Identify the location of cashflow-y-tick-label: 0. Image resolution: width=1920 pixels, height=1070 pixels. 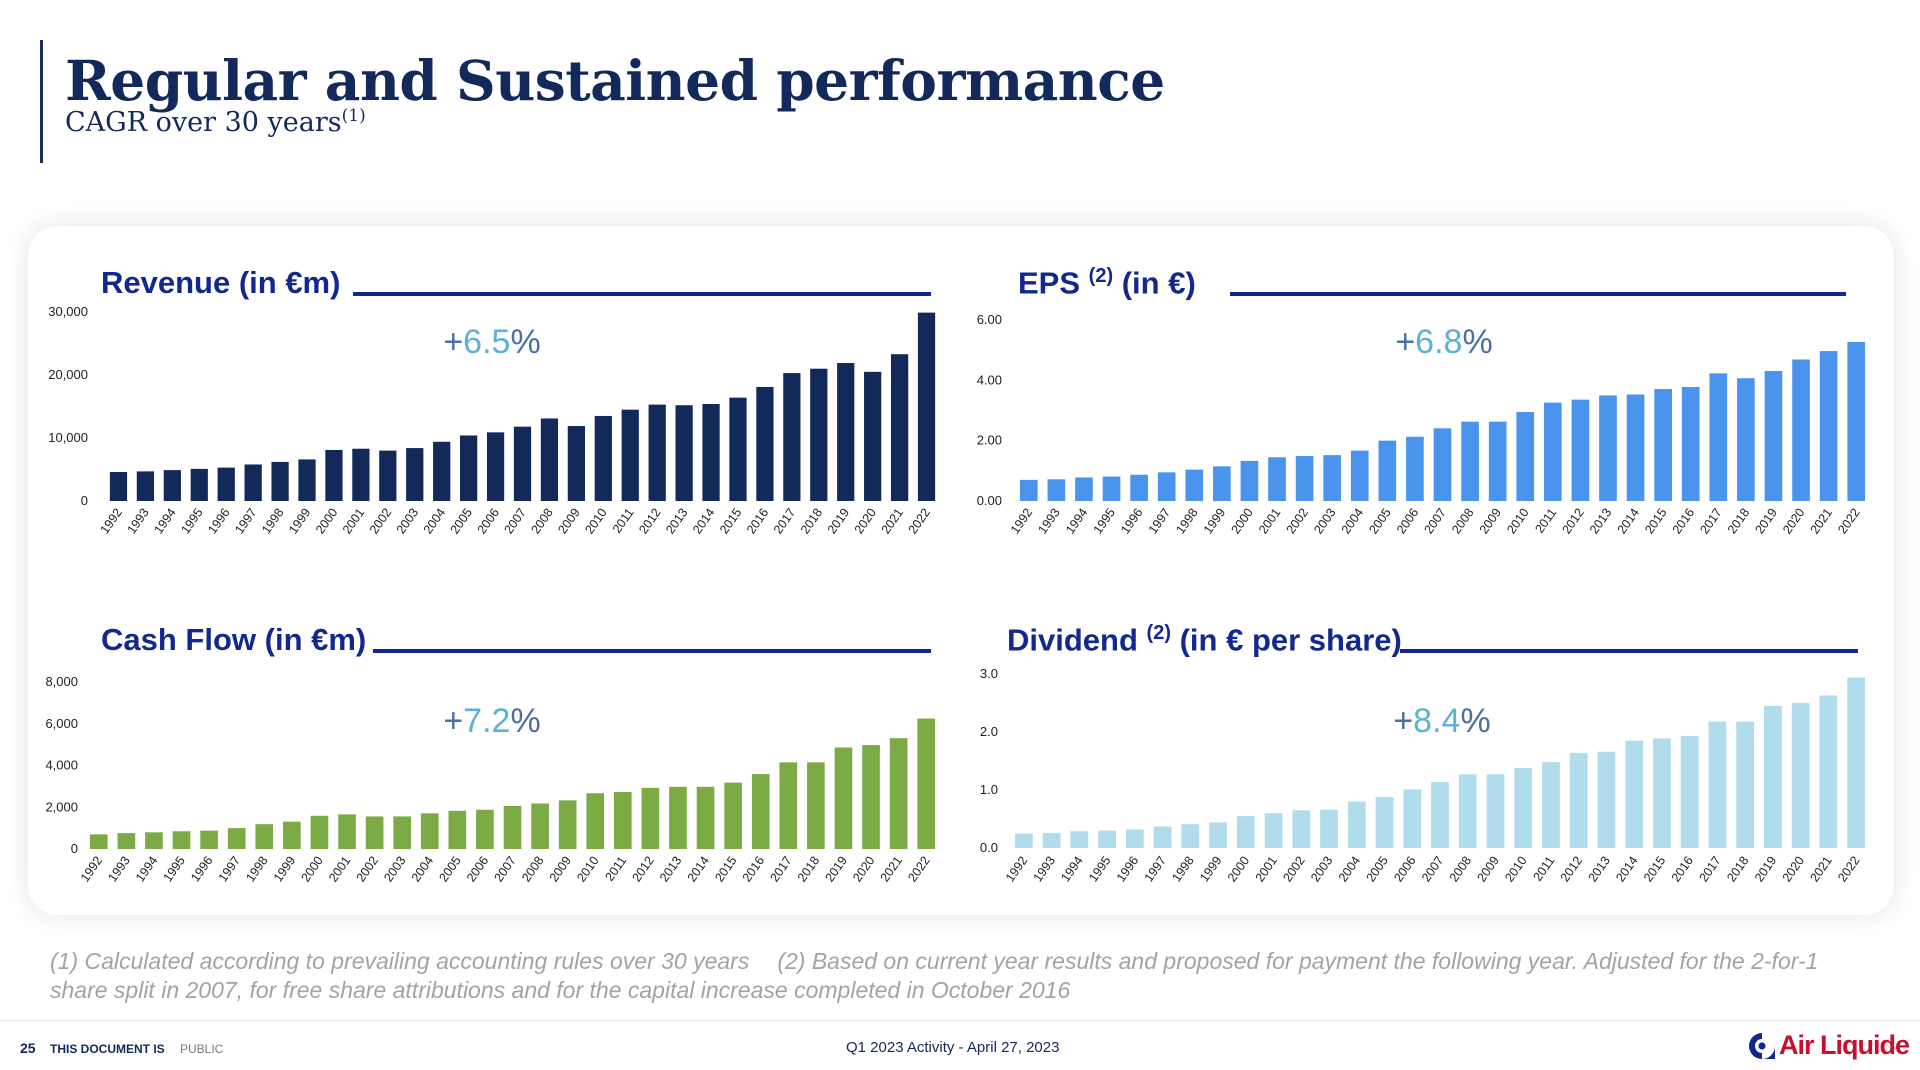
(74, 848).